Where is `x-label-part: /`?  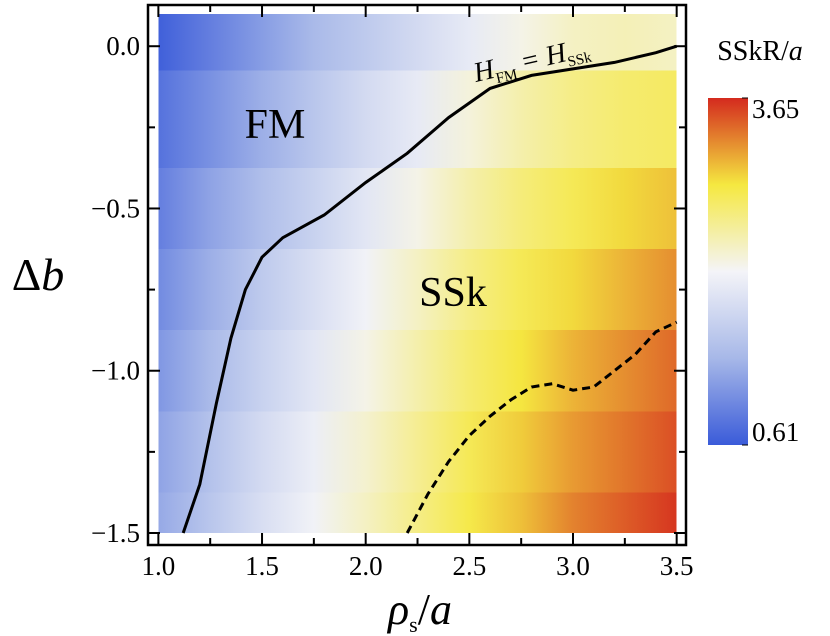
x-label-part: / is located at coordinates (424, 609).